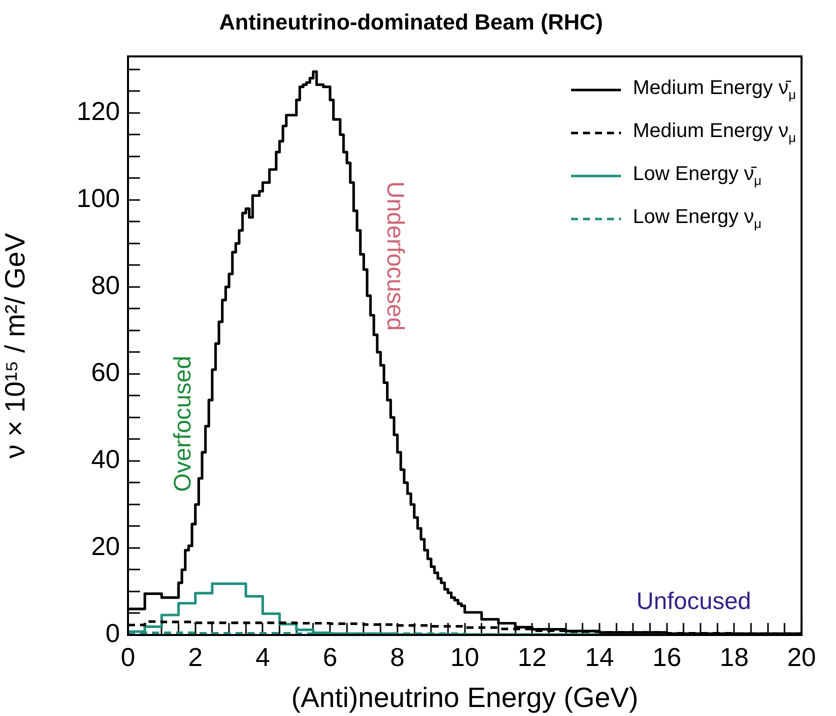  Describe the element at coordinates (694, 602) in the screenshot. I see `annotation: Unfocused` at that location.